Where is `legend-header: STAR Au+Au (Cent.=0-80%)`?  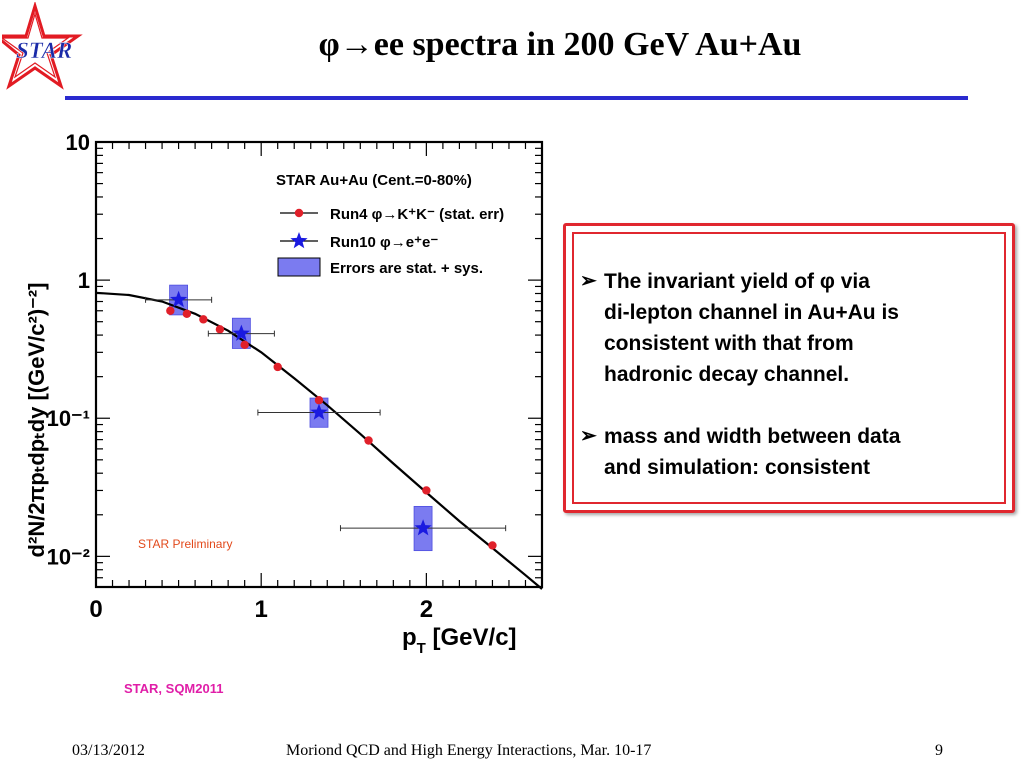 legend-header: STAR Au+Au (Cent.=0-80%) is located at coordinates (374, 180).